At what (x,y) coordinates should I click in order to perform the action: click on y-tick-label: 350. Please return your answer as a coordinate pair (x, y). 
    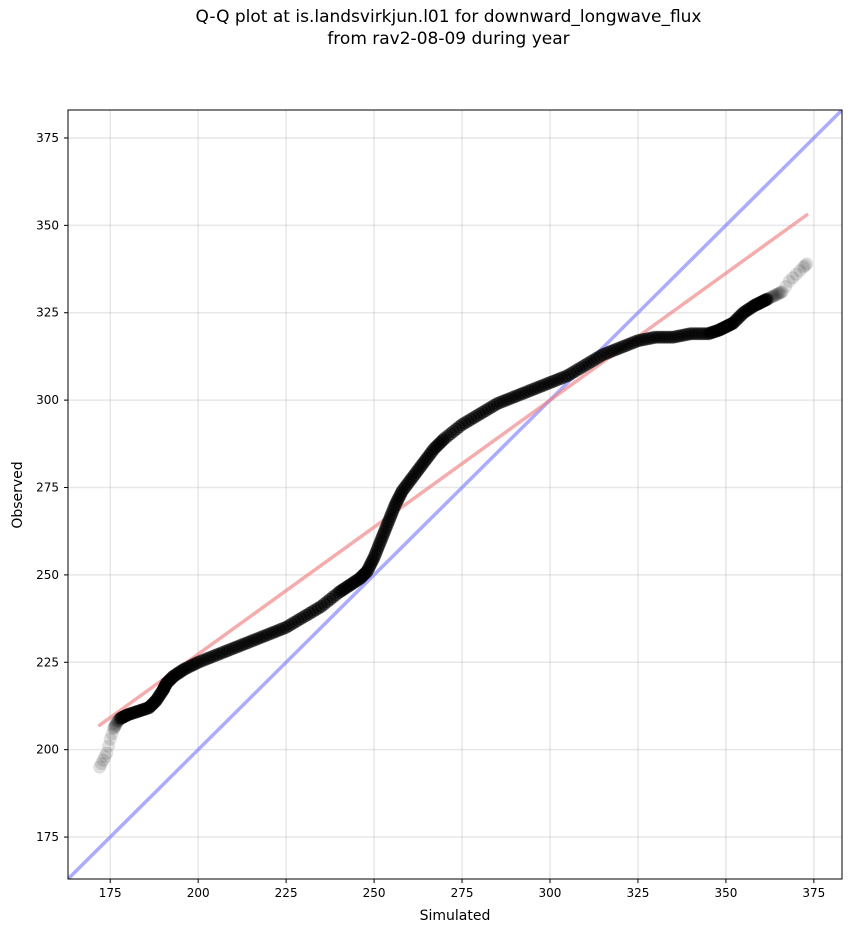
    Looking at the image, I should click on (47, 225).